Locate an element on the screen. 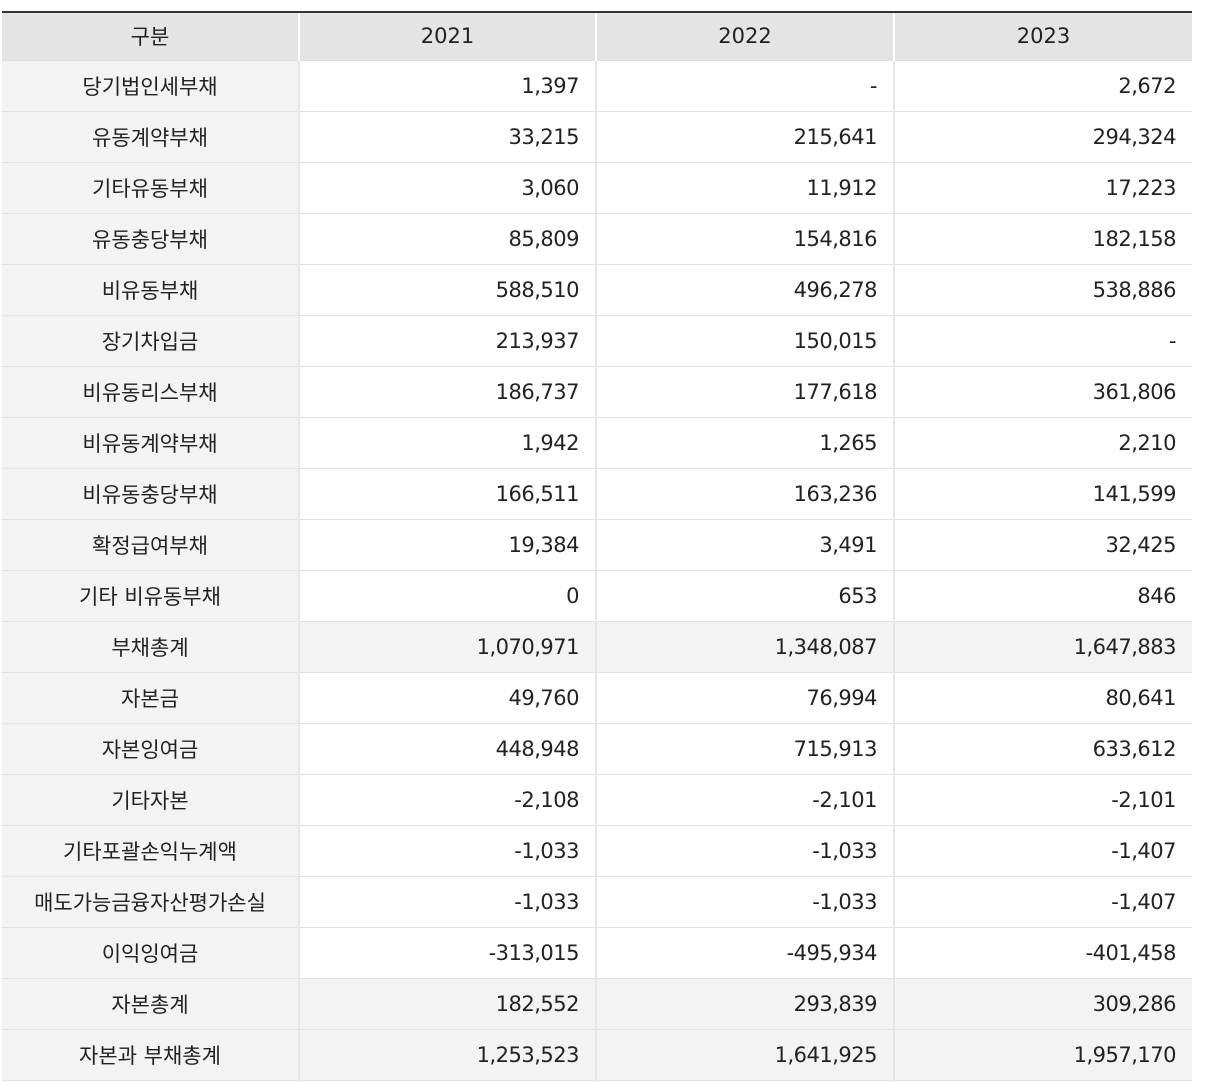 Image resolution: width=1206 pixels, height=1083 pixels. cell-2023: 846 is located at coordinates (1042, 596).